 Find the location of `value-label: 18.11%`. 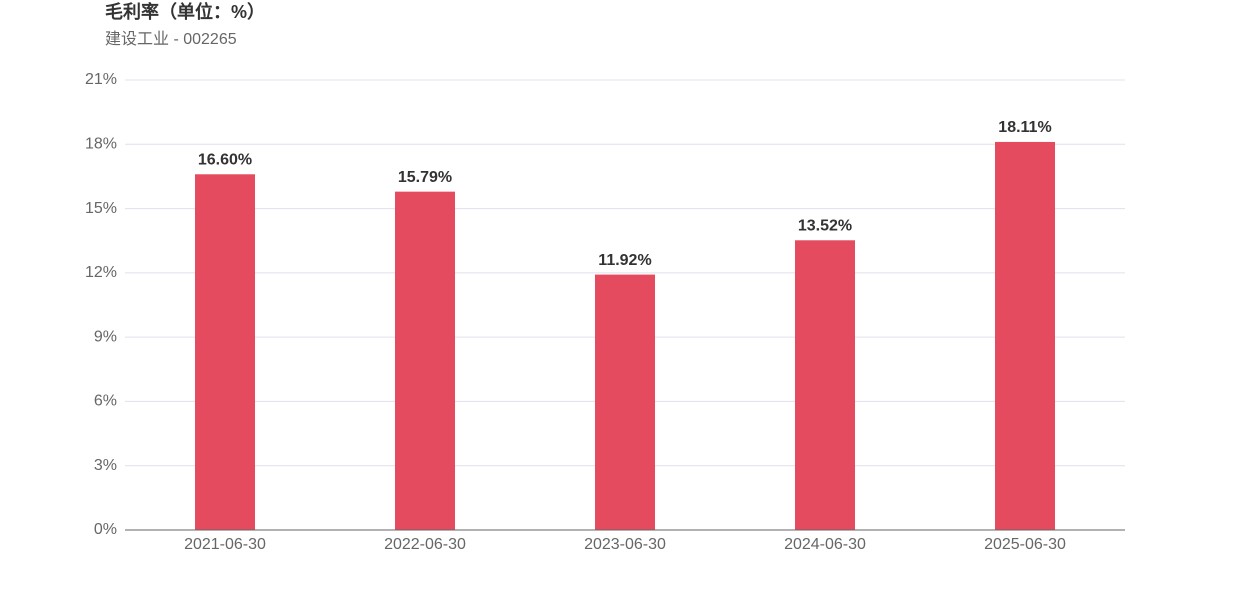

value-label: 18.11% is located at coordinates (1024, 127).